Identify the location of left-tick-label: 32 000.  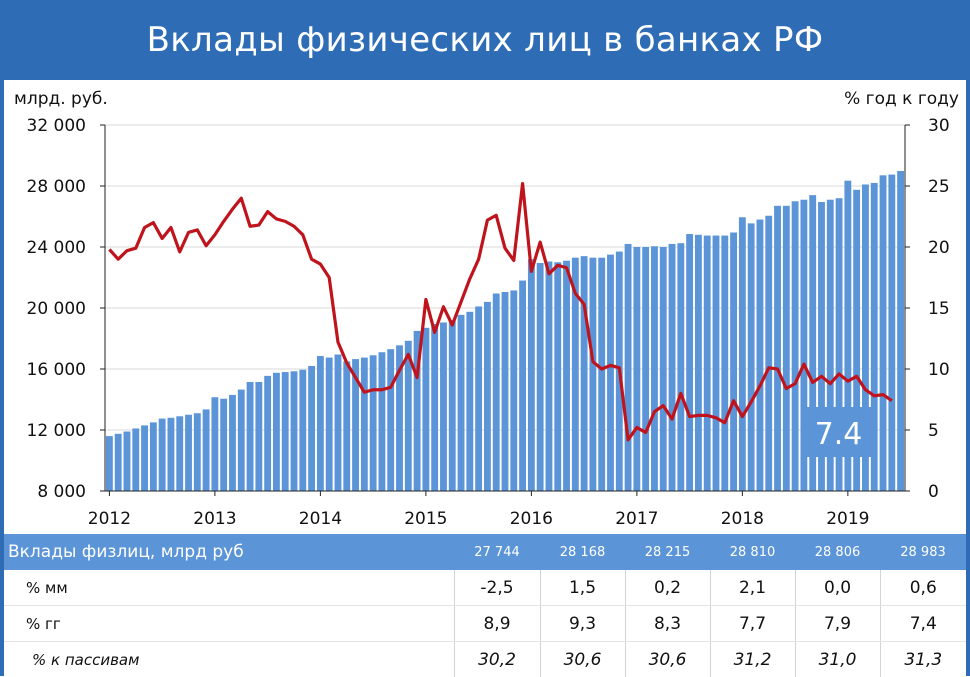
(56, 126).